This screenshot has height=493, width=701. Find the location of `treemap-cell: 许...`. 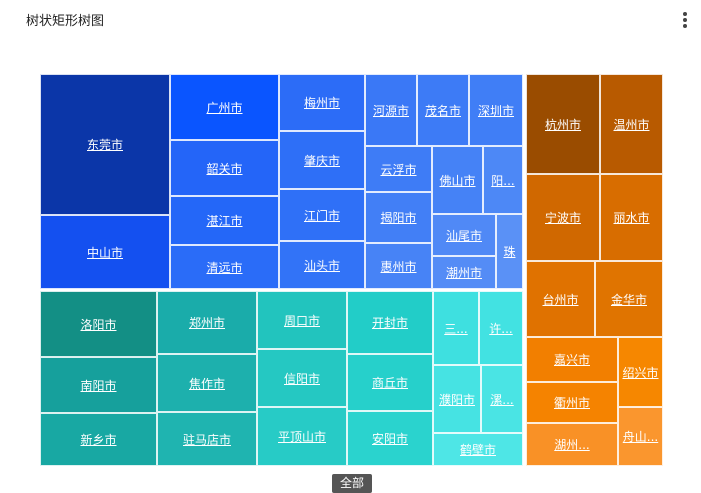

treemap-cell: 许... is located at coordinates (501, 328).